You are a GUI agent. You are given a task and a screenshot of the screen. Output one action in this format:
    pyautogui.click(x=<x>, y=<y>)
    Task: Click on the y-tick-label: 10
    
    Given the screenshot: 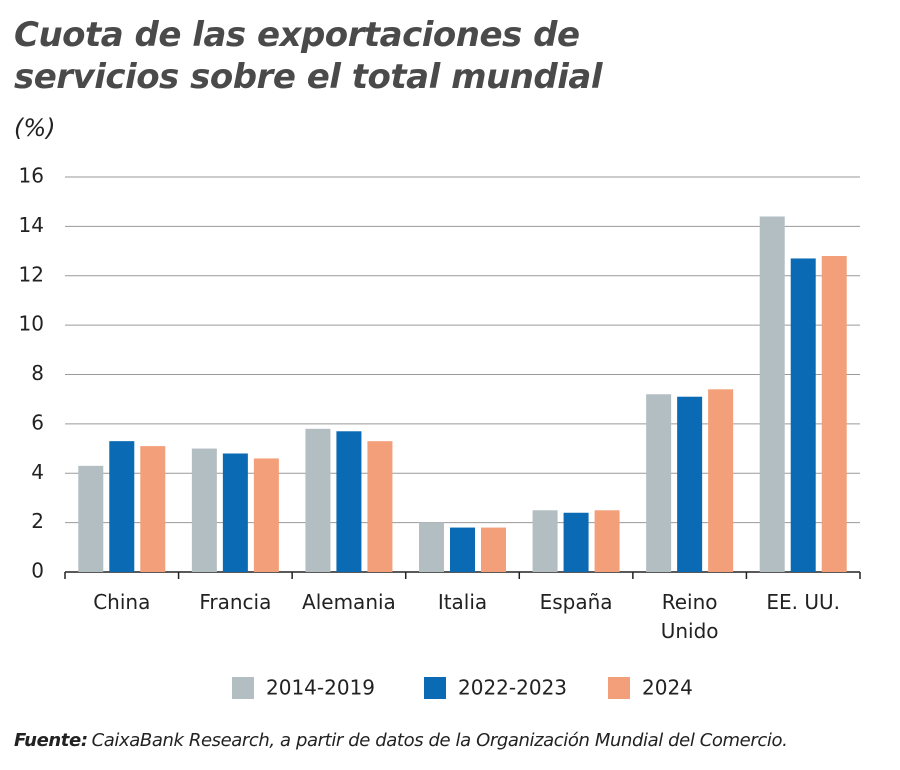 What is the action you would take?
    pyautogui.click(x=31, y=324)
    